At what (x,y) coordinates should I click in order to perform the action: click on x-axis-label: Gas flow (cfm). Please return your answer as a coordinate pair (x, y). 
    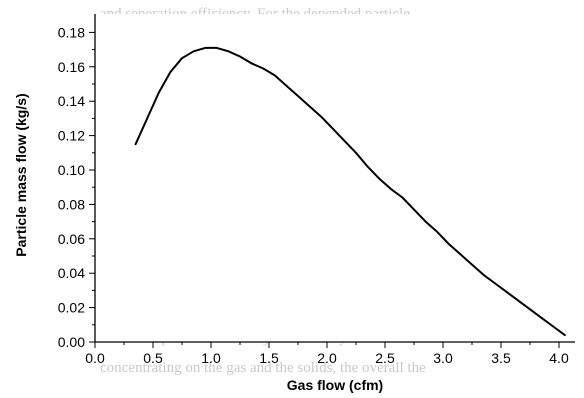
    Looking at the image, I should click on (335, 385).